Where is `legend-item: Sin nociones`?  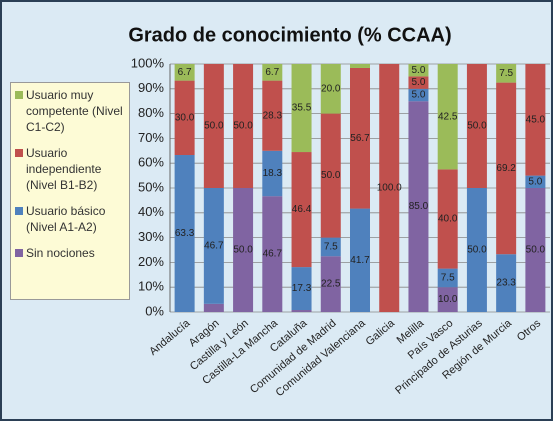 legend-item: Sin nociones is located at coordinates (70, 253).